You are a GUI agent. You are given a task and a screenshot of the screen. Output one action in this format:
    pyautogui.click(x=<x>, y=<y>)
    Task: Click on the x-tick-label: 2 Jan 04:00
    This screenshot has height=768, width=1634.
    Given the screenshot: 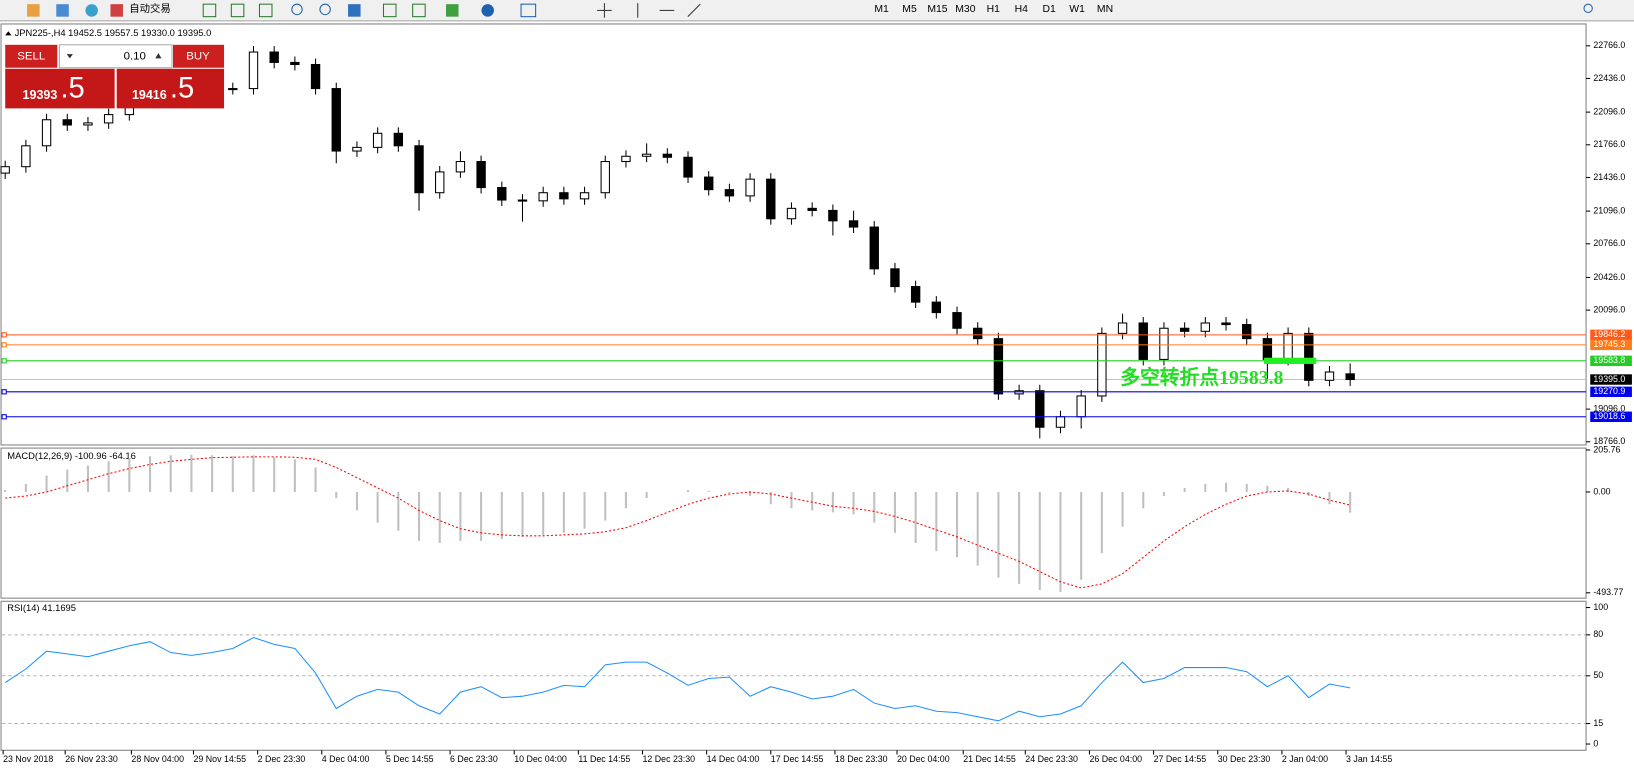 What is the action you would take?
    pyautogui.click(x=1305, y=759)
    